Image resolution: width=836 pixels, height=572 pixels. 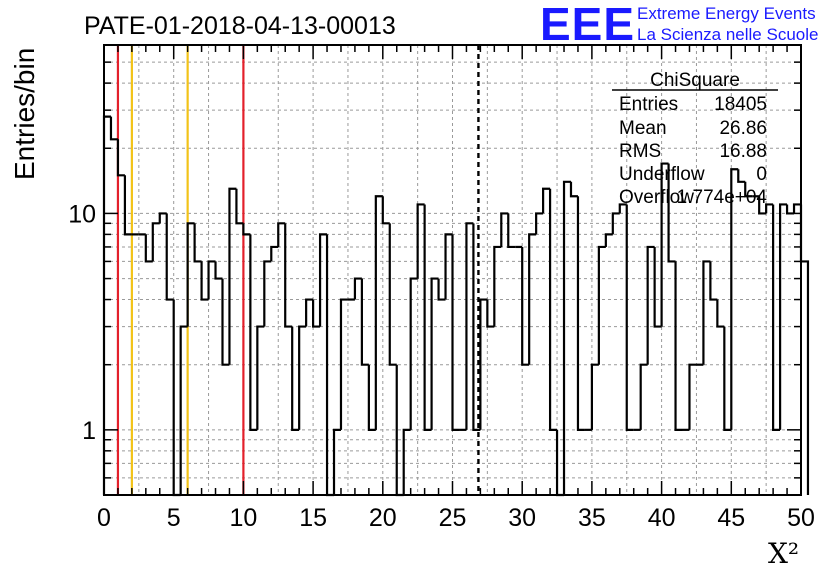 I want to click on y-tick-label: 10, so click(x=82, y=214).